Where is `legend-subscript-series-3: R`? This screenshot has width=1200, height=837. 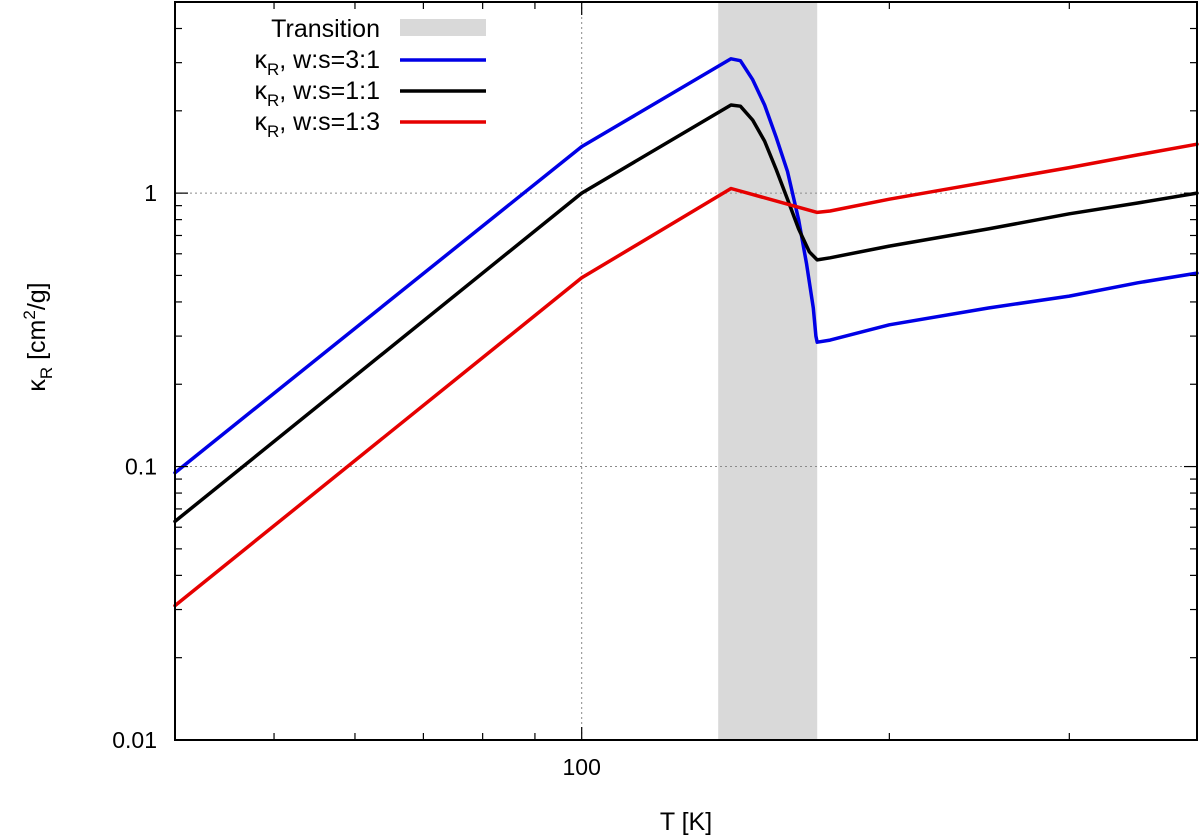
legend-subscript-series-3: R is located at coordinates (273, 131).